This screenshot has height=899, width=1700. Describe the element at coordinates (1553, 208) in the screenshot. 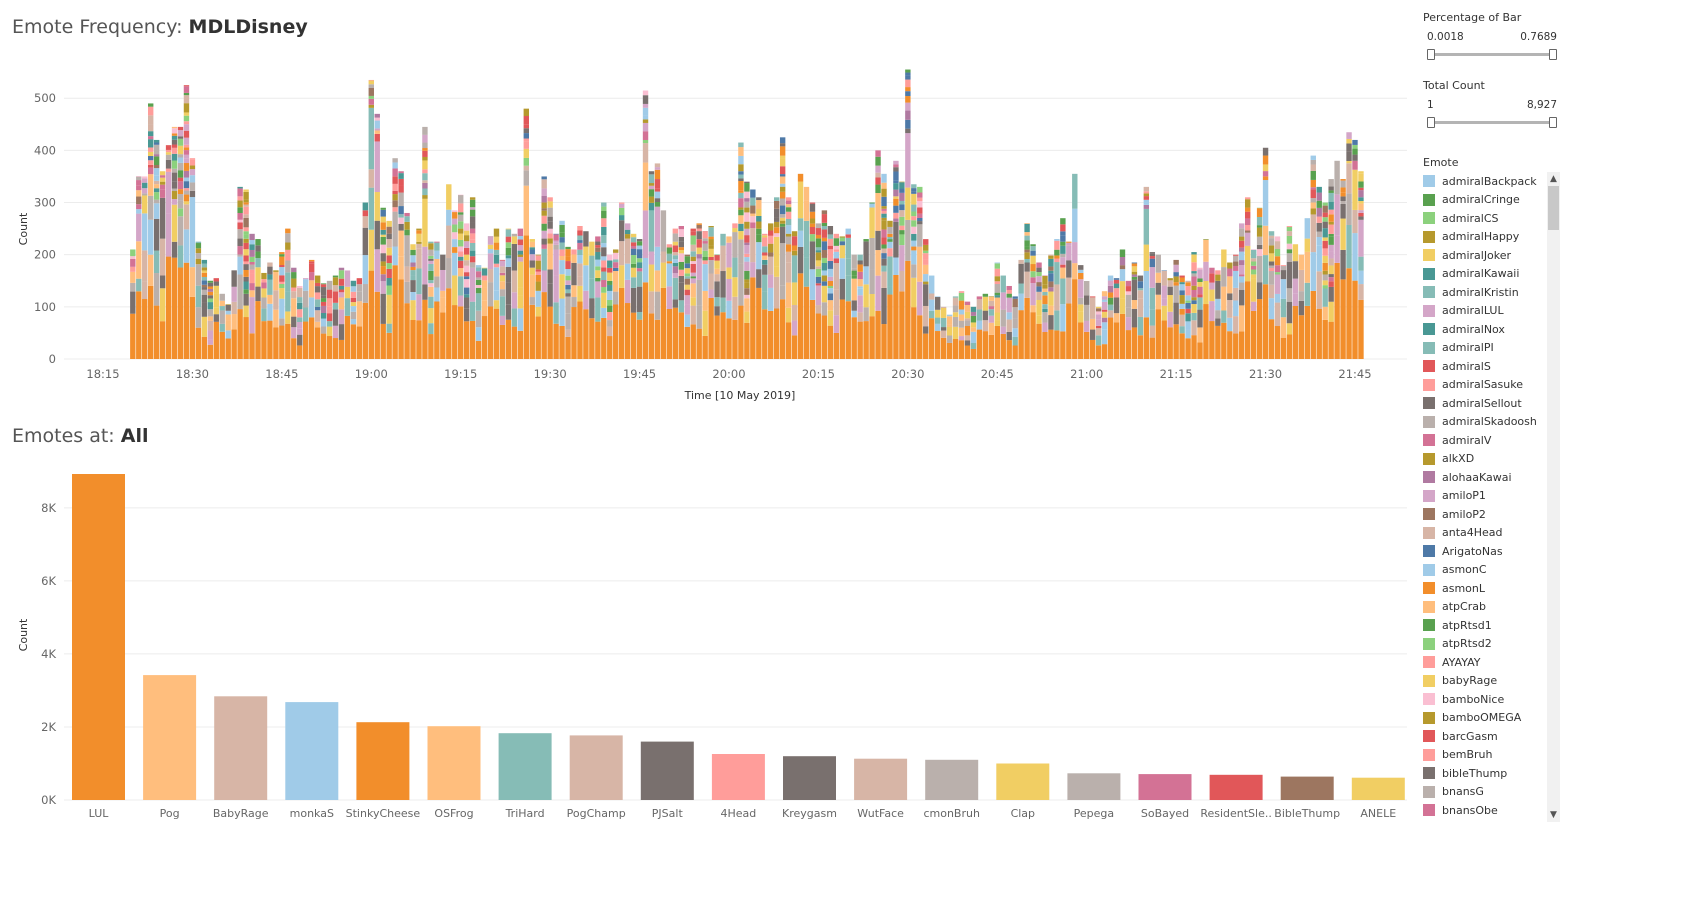

I see `legend-scroll-thumb` at that location.